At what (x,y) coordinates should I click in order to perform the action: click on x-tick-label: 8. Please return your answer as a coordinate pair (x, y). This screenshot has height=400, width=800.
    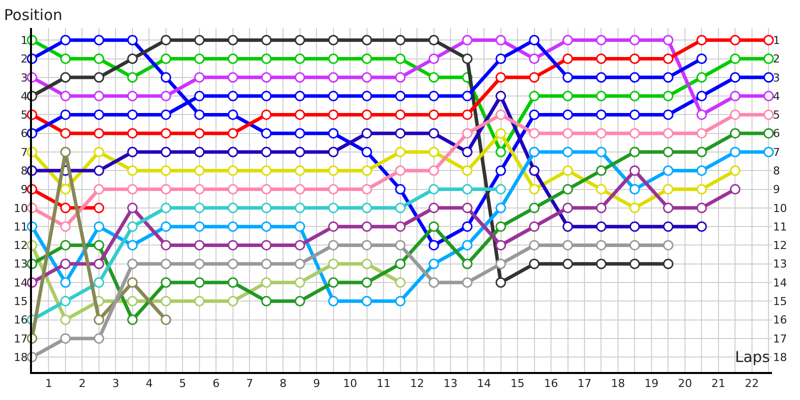
    Looking at the image, I should click on (283, 383).